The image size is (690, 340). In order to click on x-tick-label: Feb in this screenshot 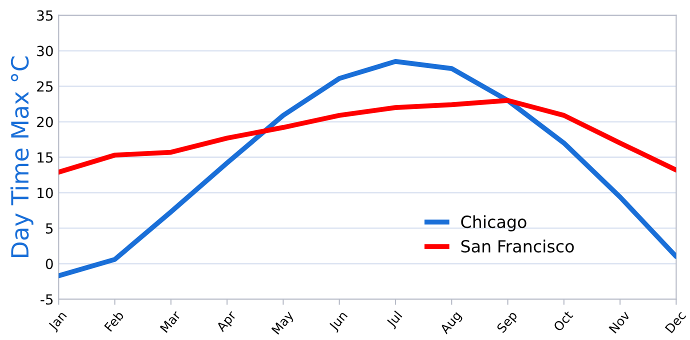, I will do `click(114, 321)`.